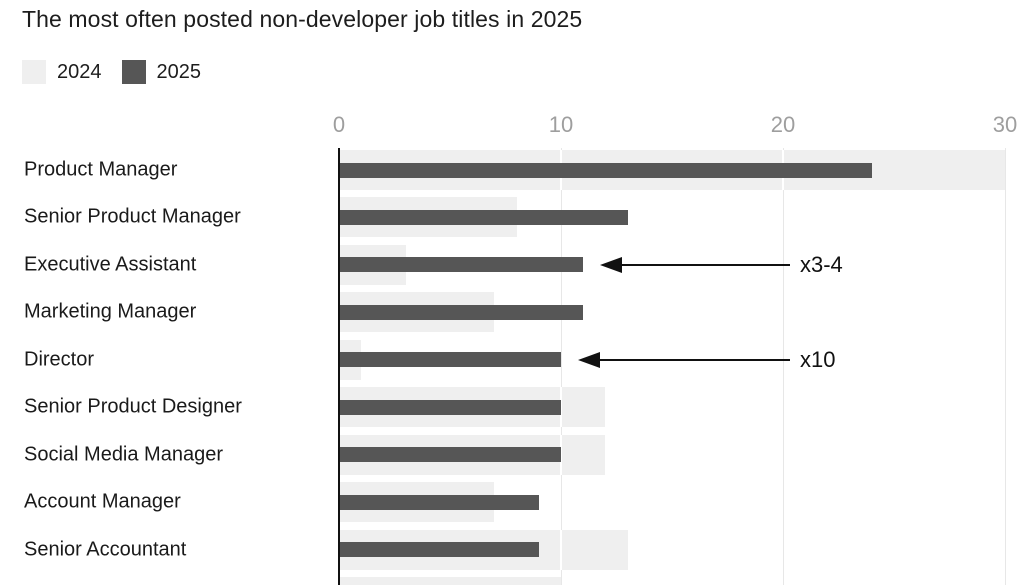 This screenshot has width=1024, height=585. Describe the element at coordinates (133, 72) in the screenshot. I see `legend-swatch-2025` at that location.